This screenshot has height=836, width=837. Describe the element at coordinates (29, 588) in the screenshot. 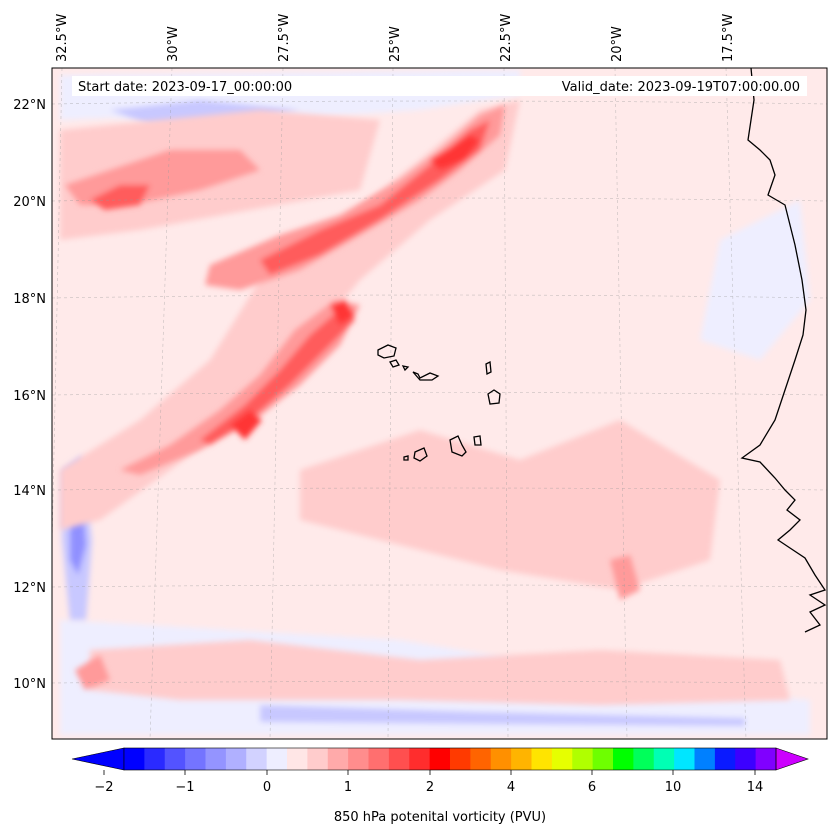

I see `lat-tick-label: 12°N` at that location.